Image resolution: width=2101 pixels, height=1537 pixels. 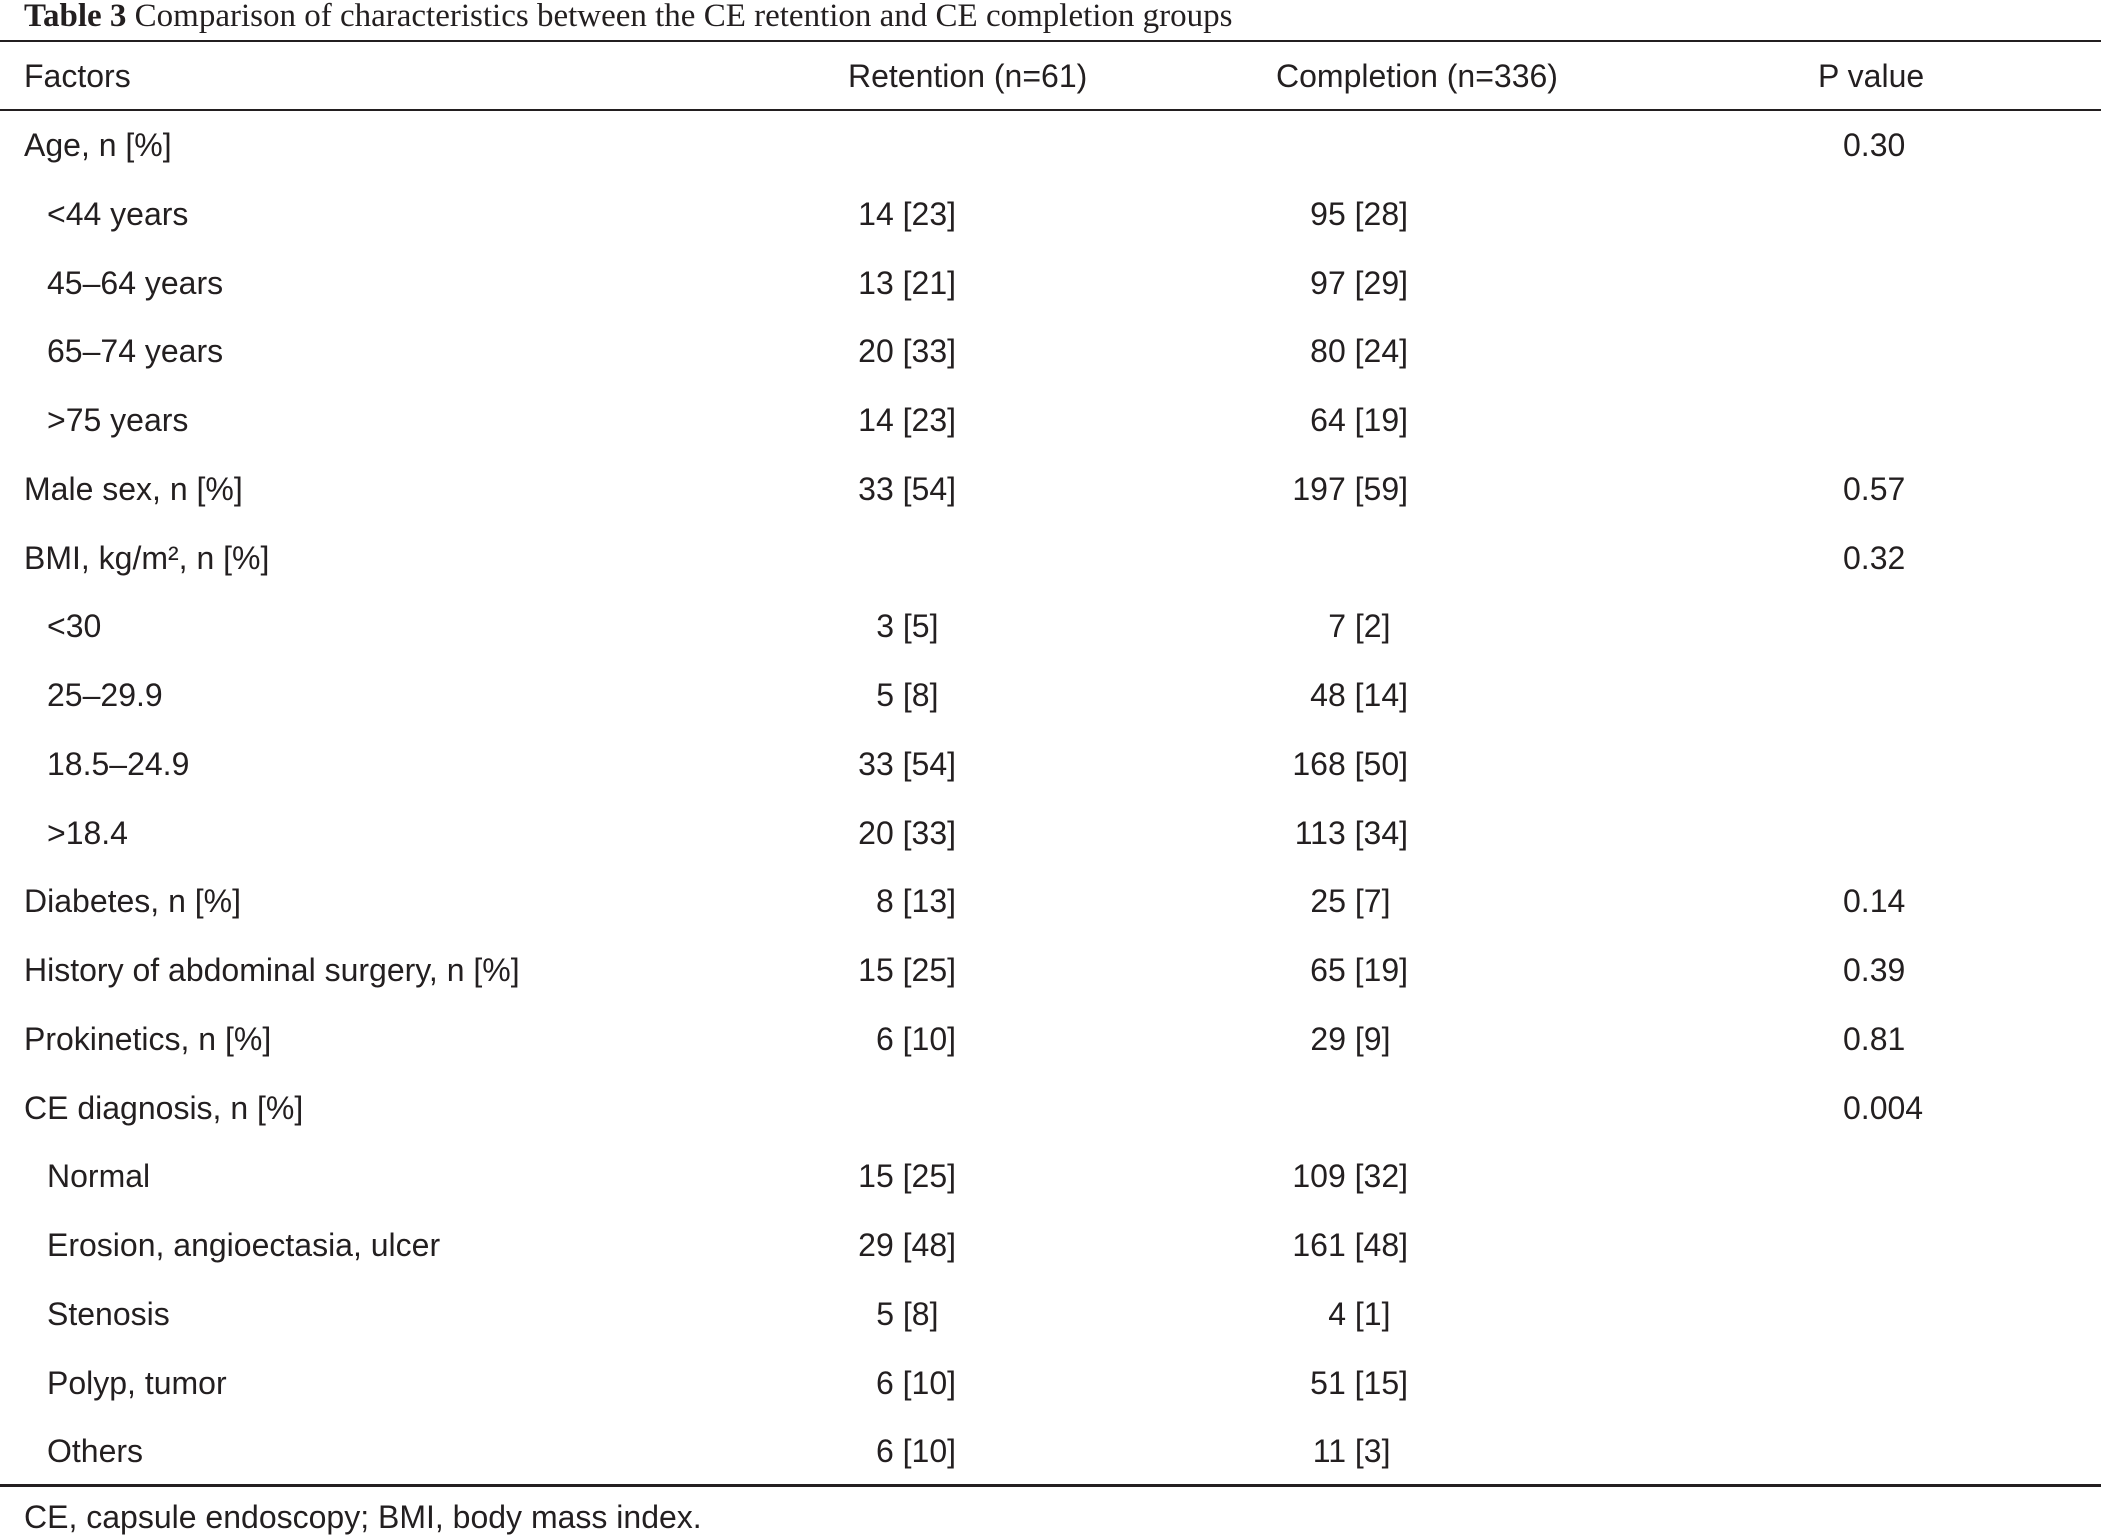 What do you see at coordinates (478, 420) in the screenshot?
I see `retention-cell: 14 [23]` at bounding box center [478, 420].